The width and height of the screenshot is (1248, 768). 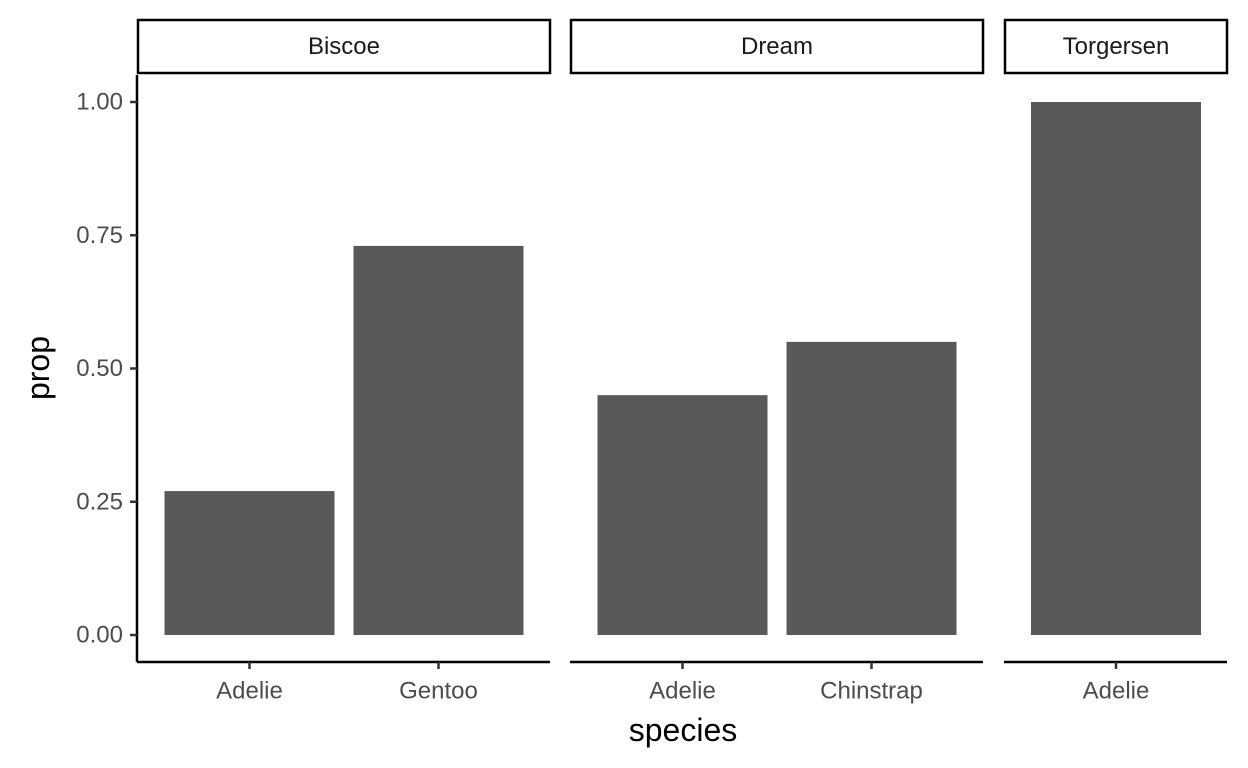 I want to click on x-tick-label: Chinstrap, so click(x=871, y=691).